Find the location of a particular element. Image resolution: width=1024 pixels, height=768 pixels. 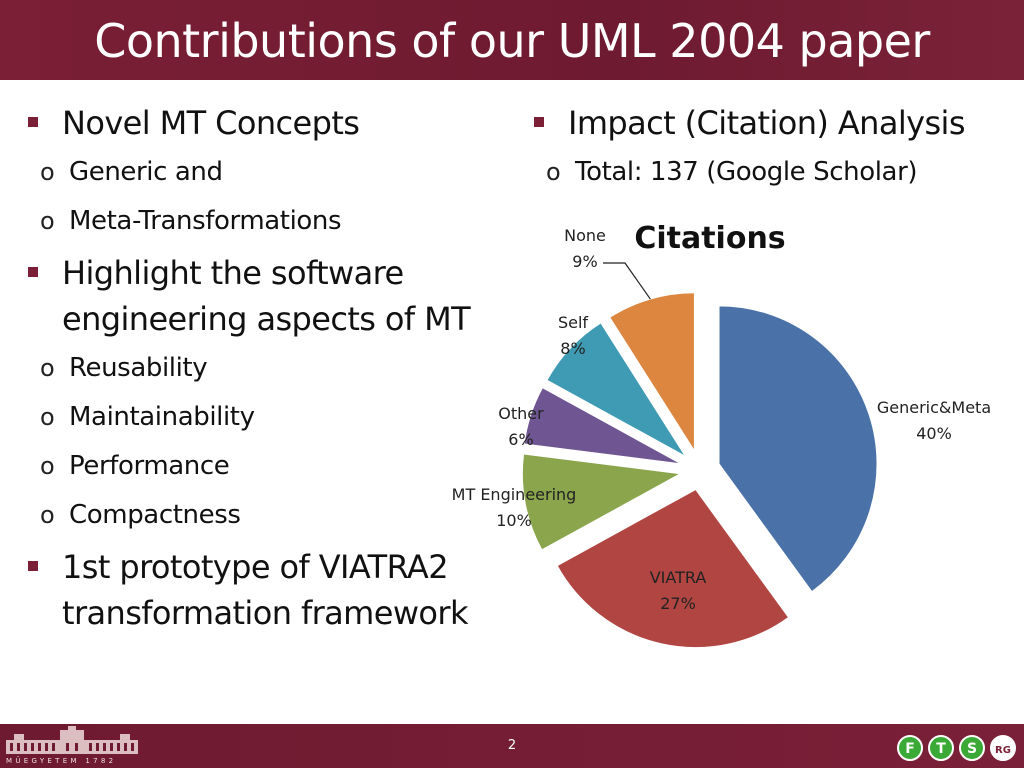

ftsrg-letter: F is located at coordinates (910, 749).